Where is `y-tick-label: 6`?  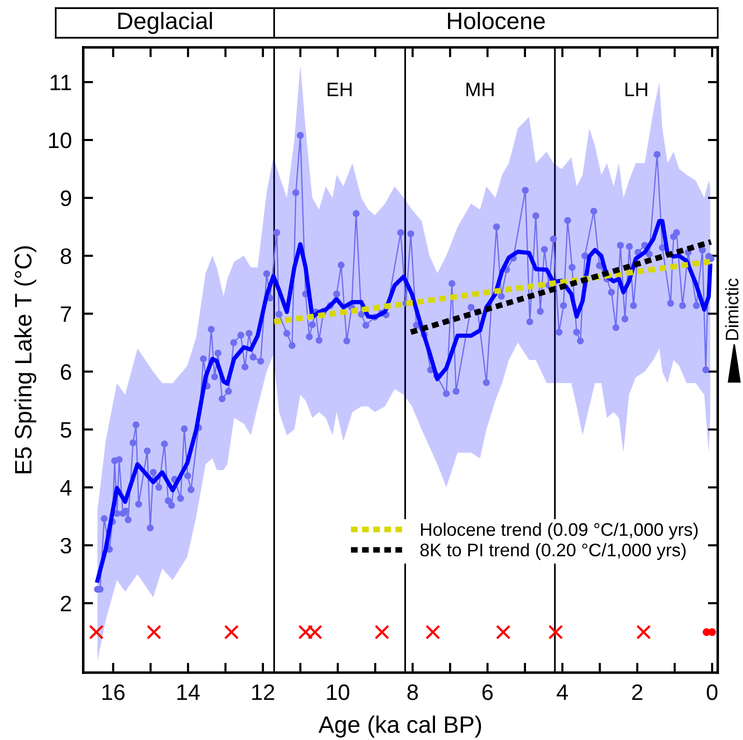 y-tick-label: 6 is located at coordinates (66, 372).